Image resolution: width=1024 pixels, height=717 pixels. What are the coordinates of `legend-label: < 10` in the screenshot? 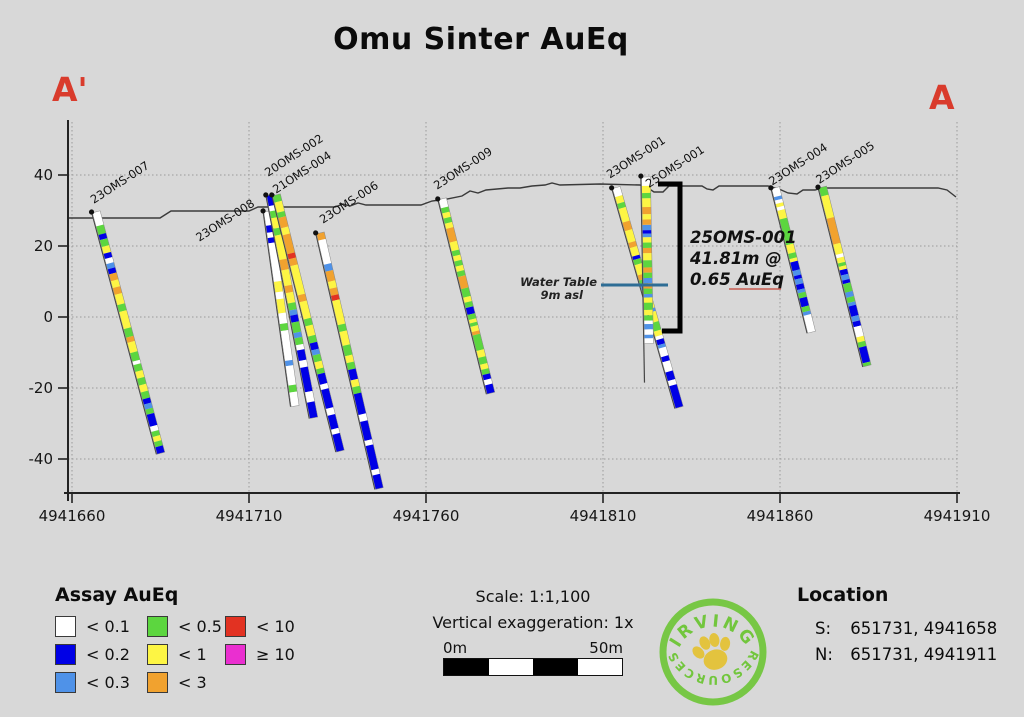 It's located at (275, 626).